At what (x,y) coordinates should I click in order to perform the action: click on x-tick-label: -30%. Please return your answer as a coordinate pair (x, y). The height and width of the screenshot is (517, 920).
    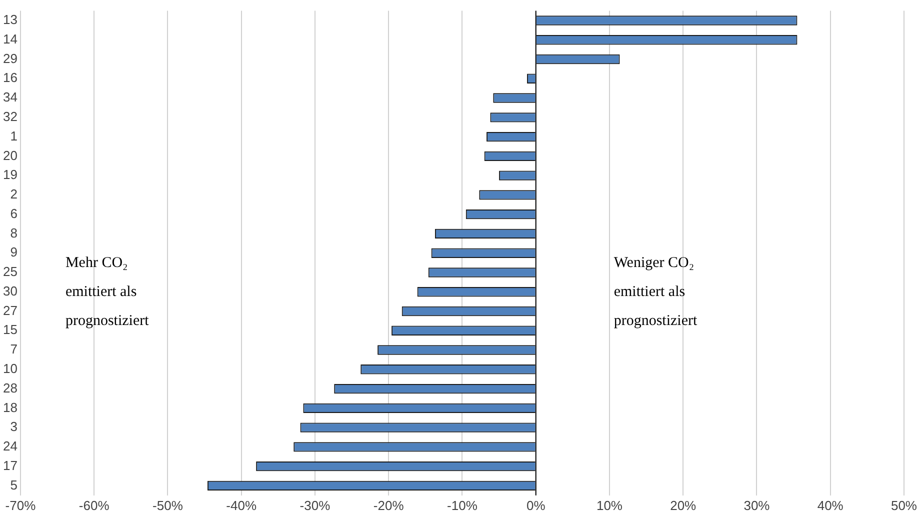
    Looking at the image, I should click on (315, 505).